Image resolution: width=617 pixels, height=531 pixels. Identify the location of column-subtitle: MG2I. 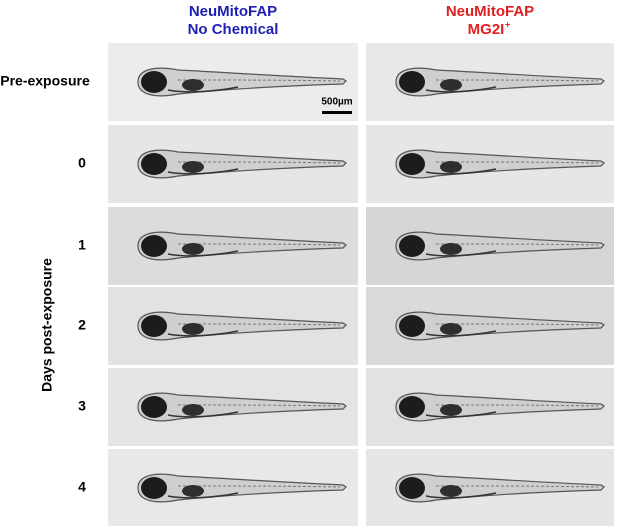
(486, 29).